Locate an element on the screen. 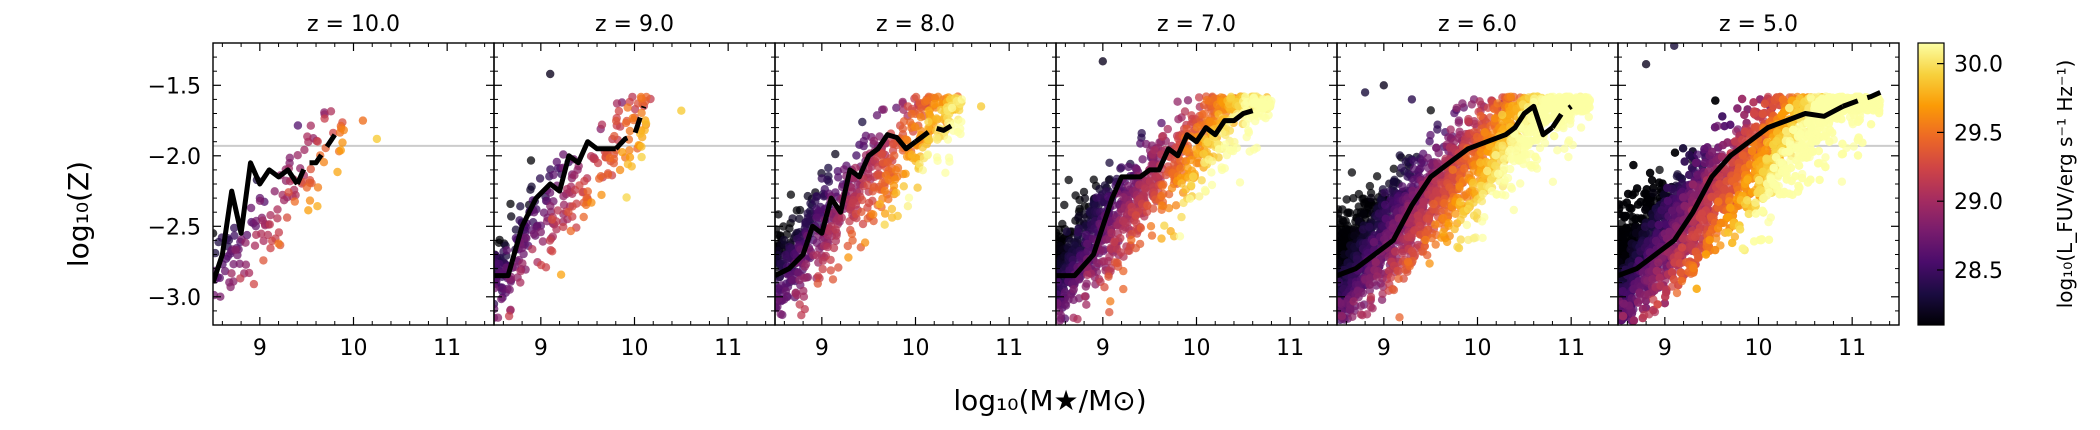 This screenshot has width=2100, height=430. panel-6: 9 10 11z = 5.0 is located at coordinates (1758, 186).